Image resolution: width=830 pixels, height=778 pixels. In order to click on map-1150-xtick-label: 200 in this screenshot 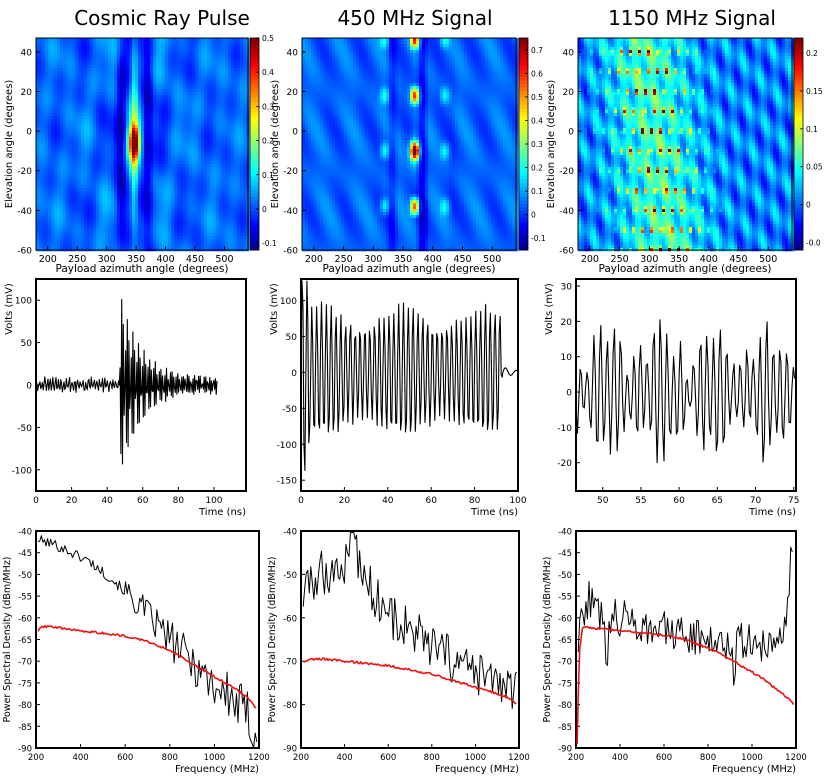, I will do `click(590, 259)`.